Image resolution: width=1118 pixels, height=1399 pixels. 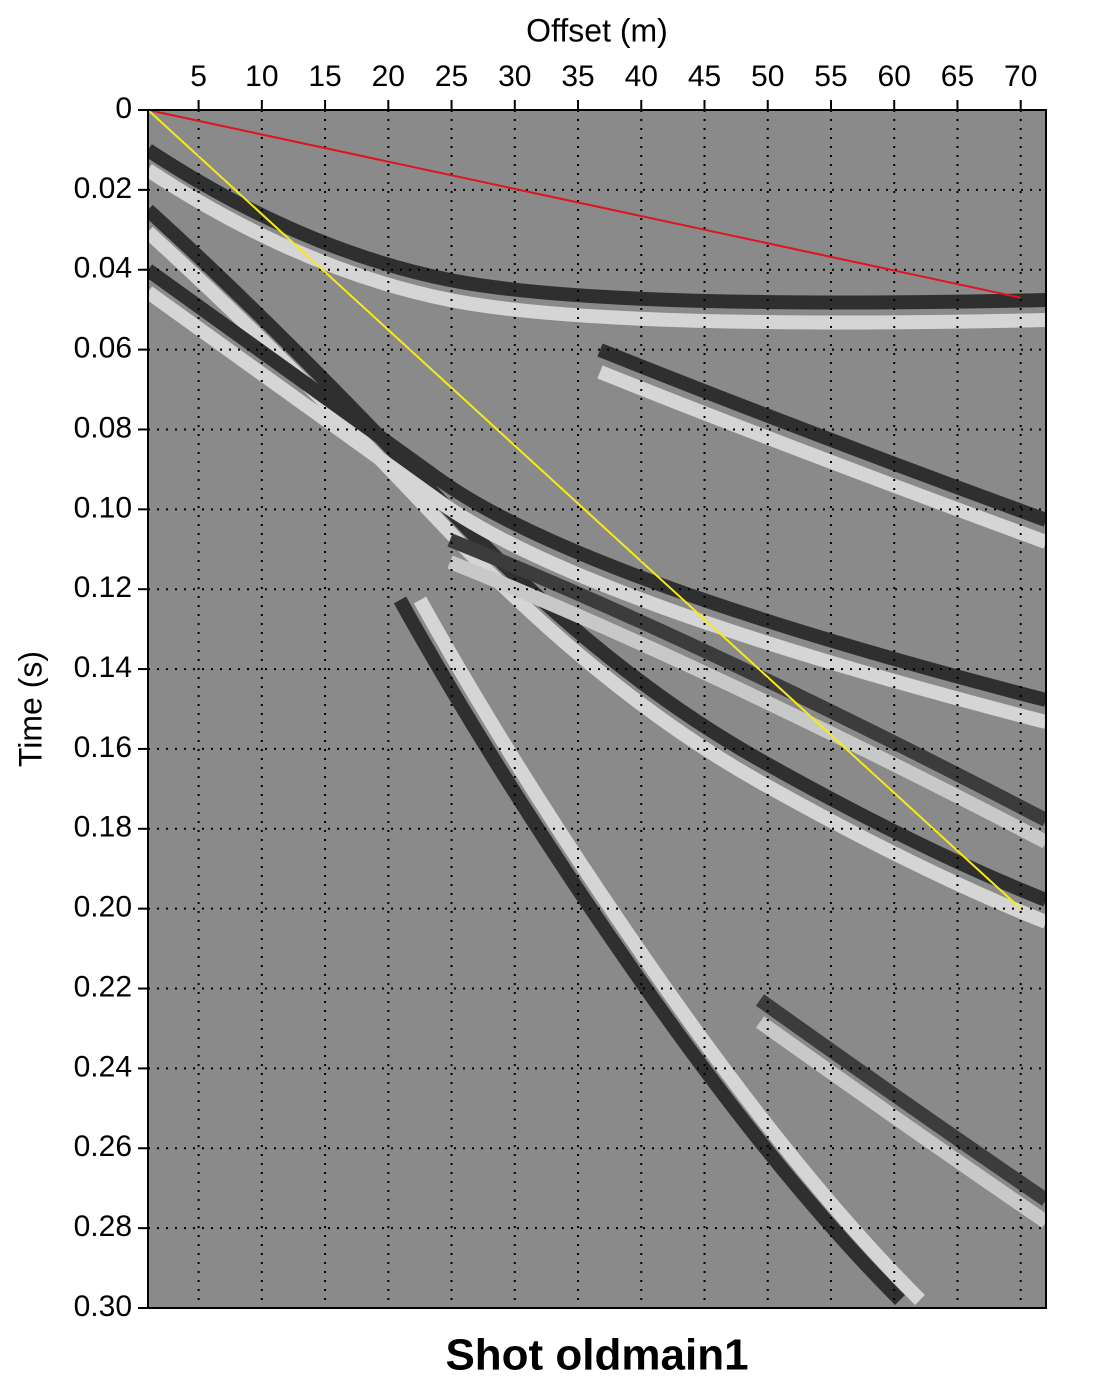 I want to click on x-tick-label: 10, so click(x=261, y=76).